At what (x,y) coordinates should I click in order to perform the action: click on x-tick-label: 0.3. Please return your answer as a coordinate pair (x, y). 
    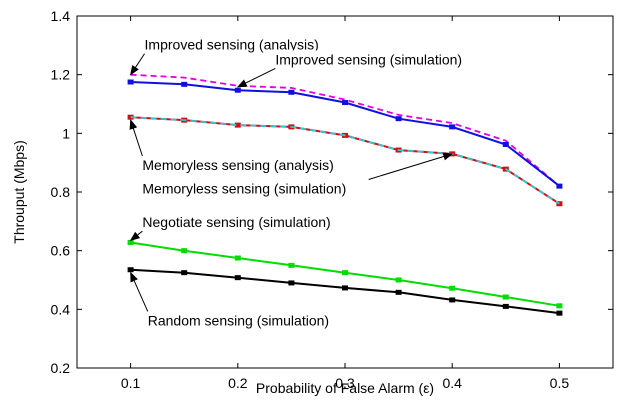
    Looking at the image, I should click on (345, 383).